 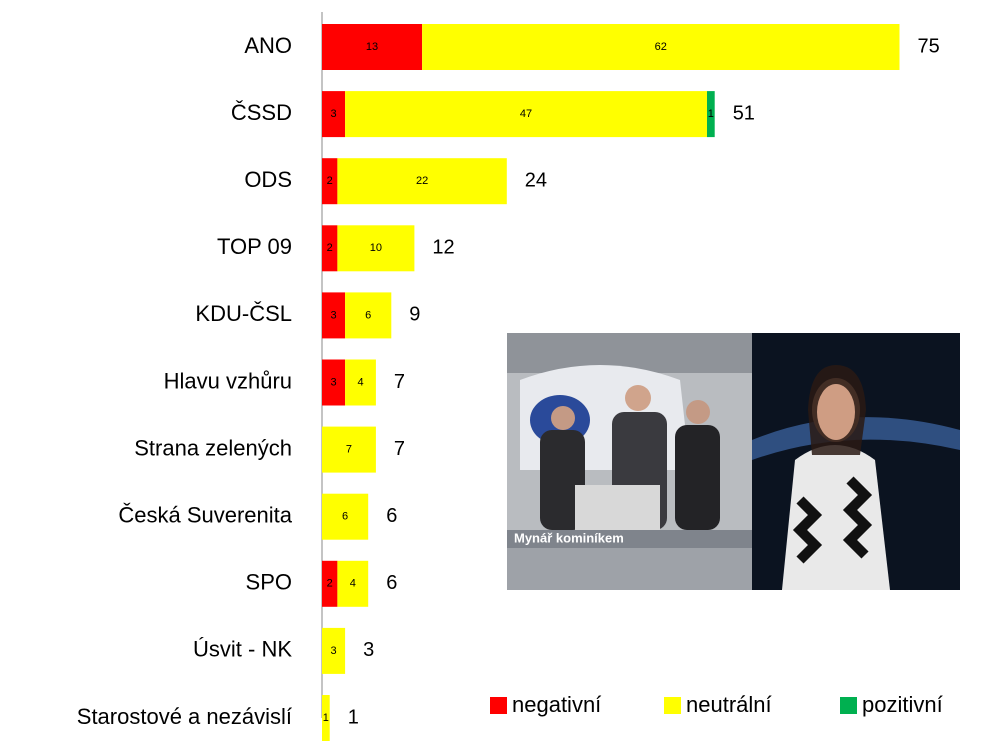 I want to click on total-label: 3, so click(x=368, y=650).